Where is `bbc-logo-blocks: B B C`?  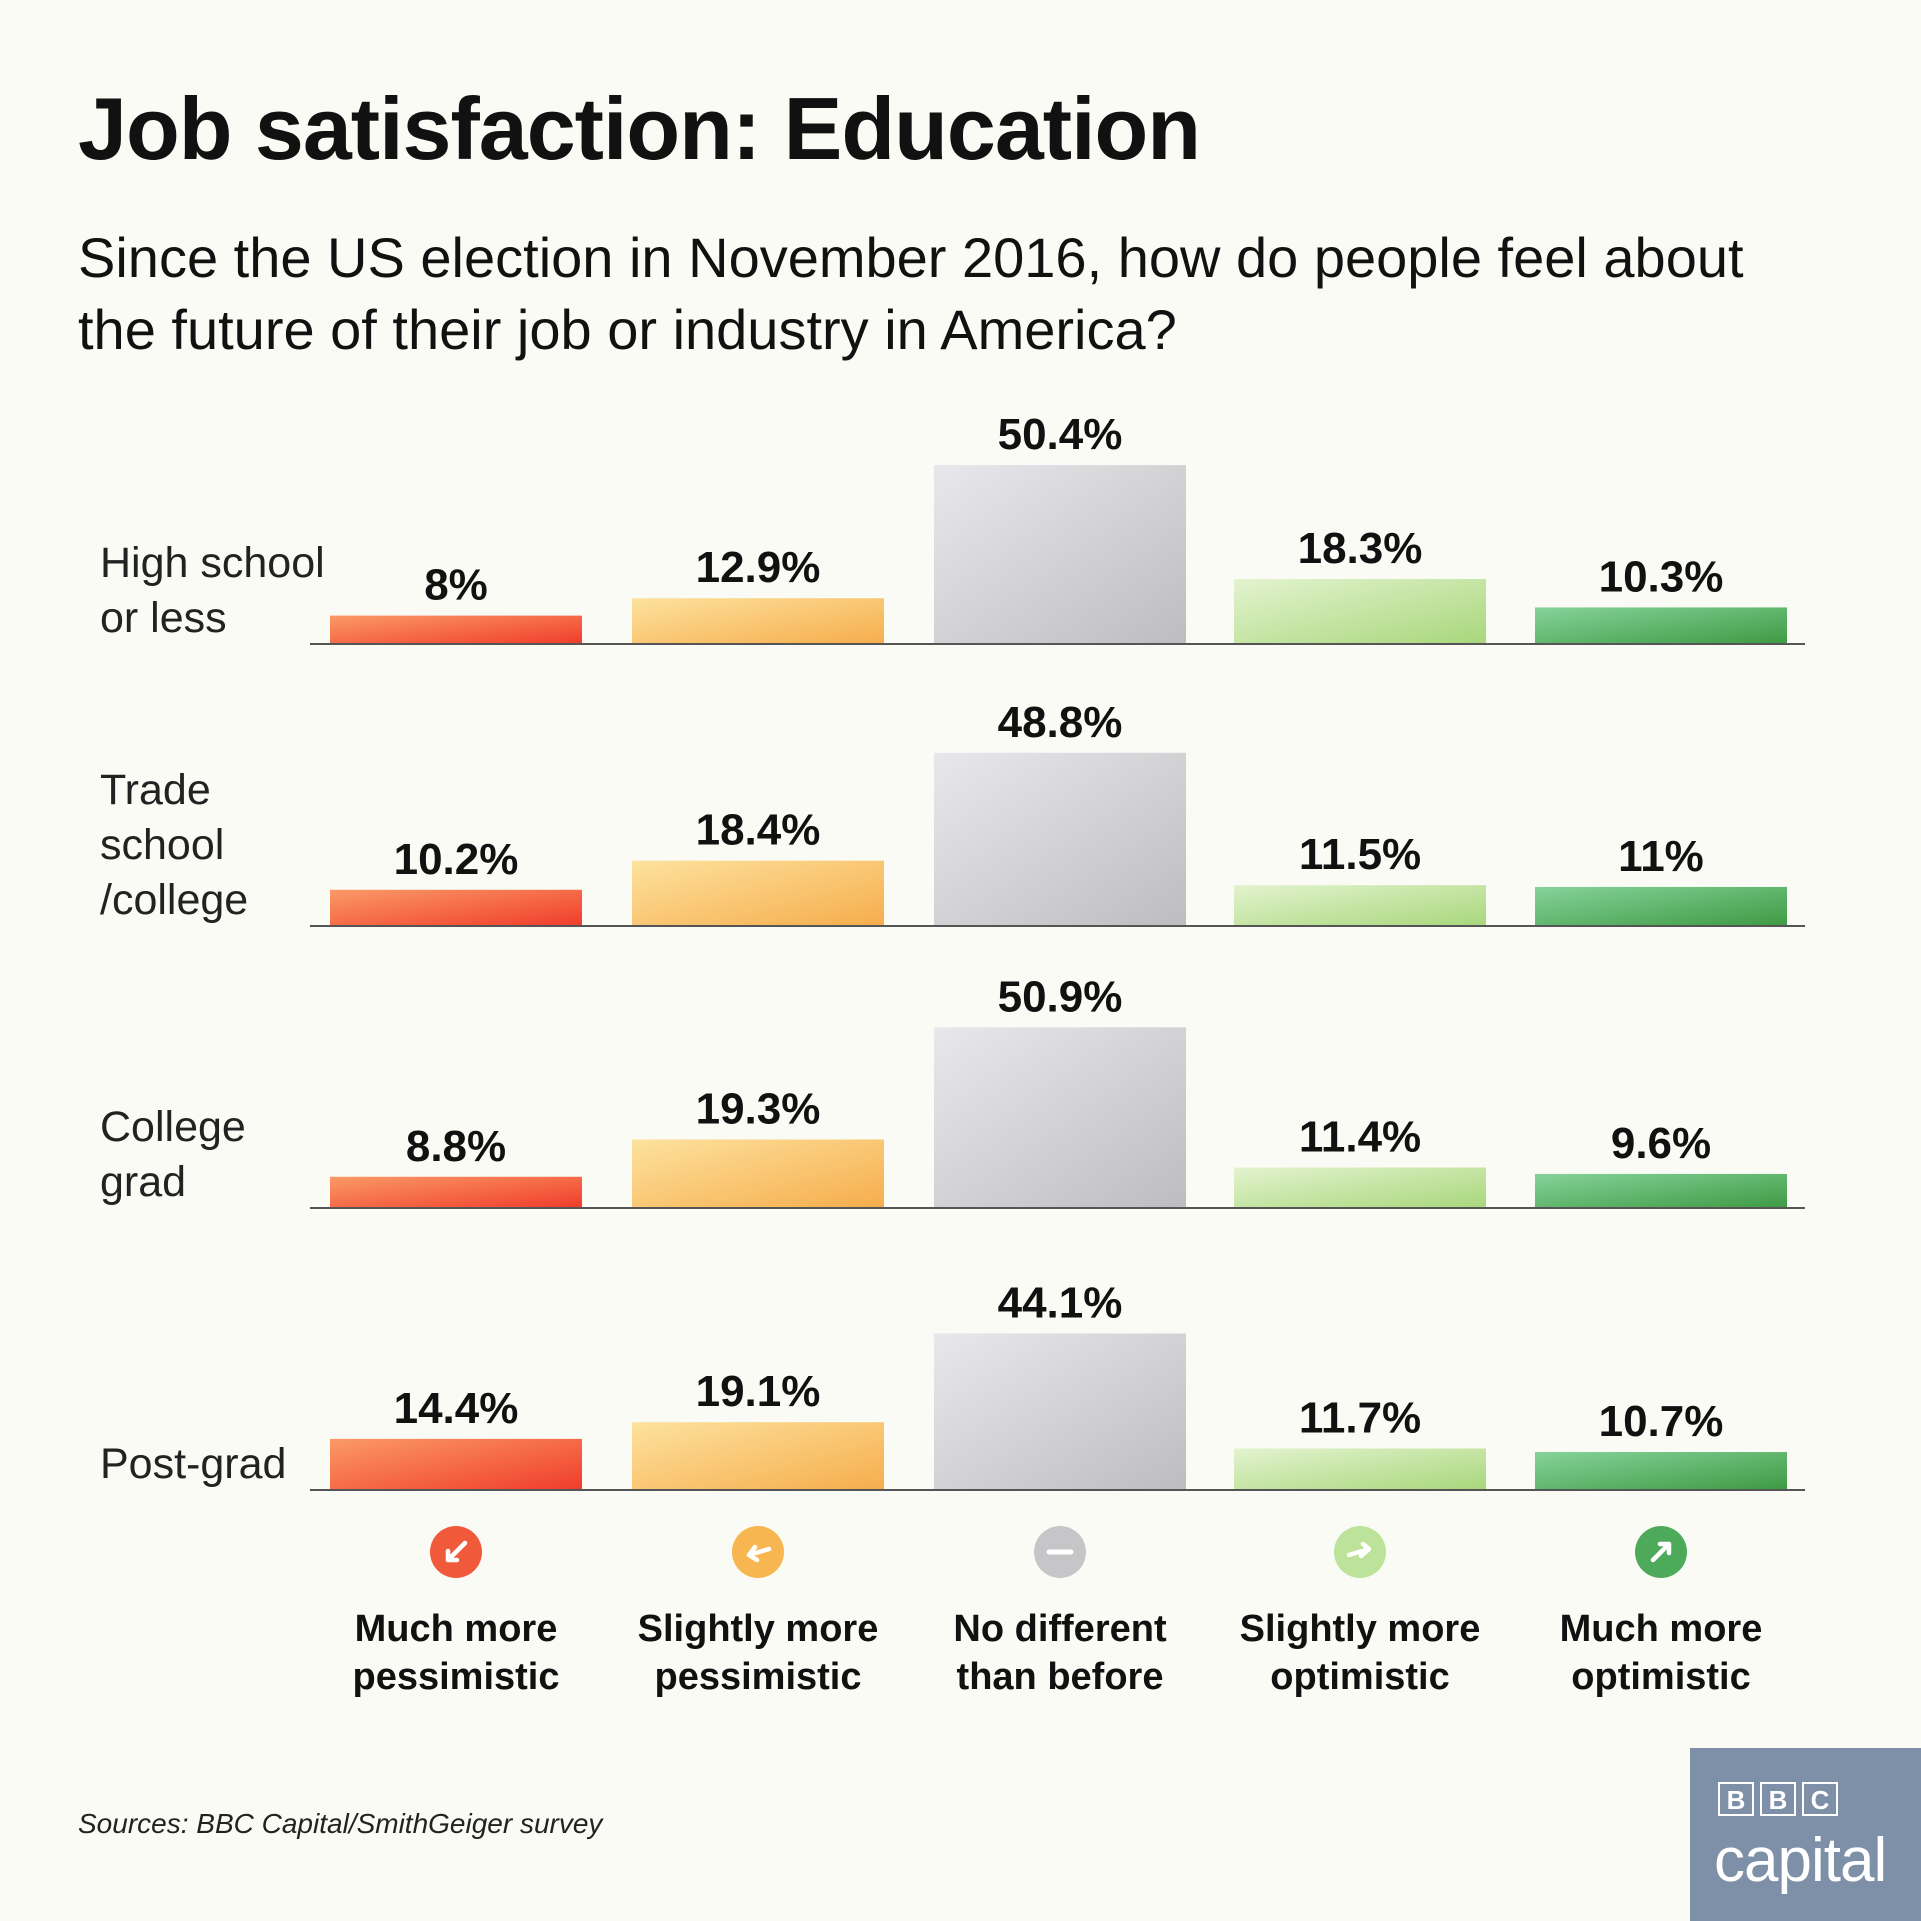
bbc-logo-blocks: B B C is located at coordinates (1778, 1799).